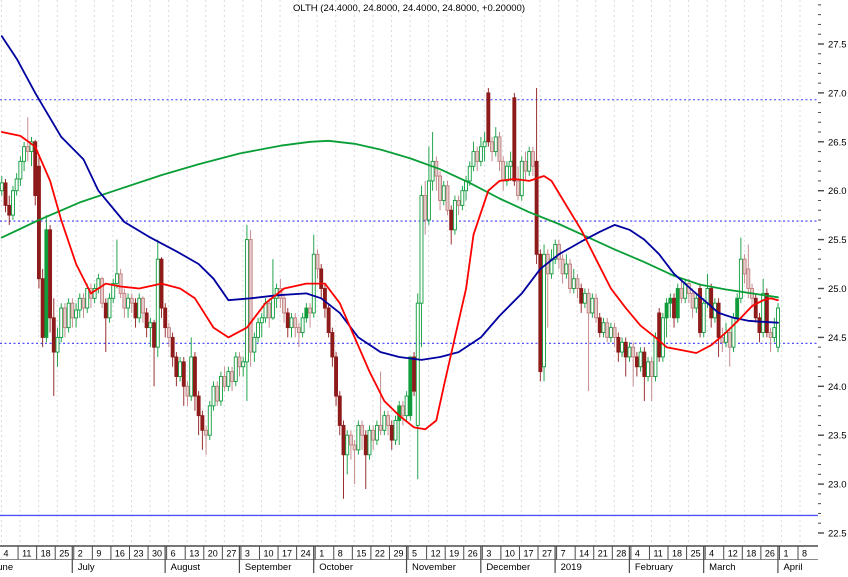  I want to click on week-tick-label: 15, so click(361, 554).